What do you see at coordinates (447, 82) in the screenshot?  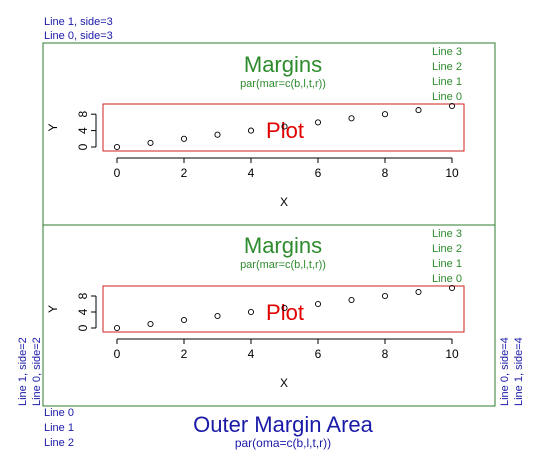 I see `margin-line-1-1: Line 1` at bounding box center [447, 82].